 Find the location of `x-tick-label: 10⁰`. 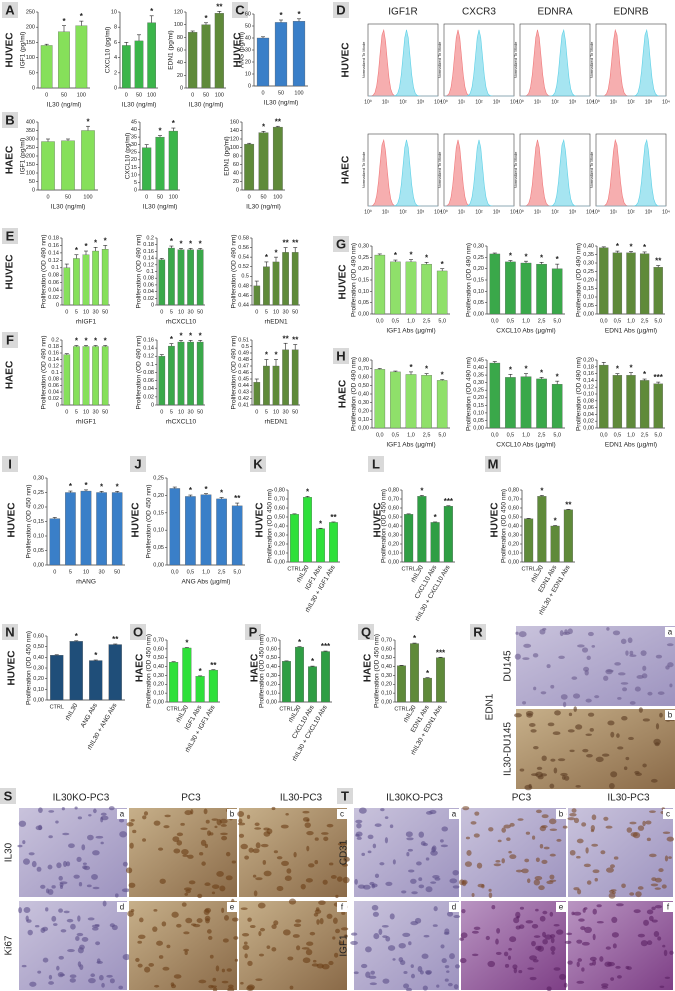

x-tick-label: 10⁰ is located at coordinates (596, 102).